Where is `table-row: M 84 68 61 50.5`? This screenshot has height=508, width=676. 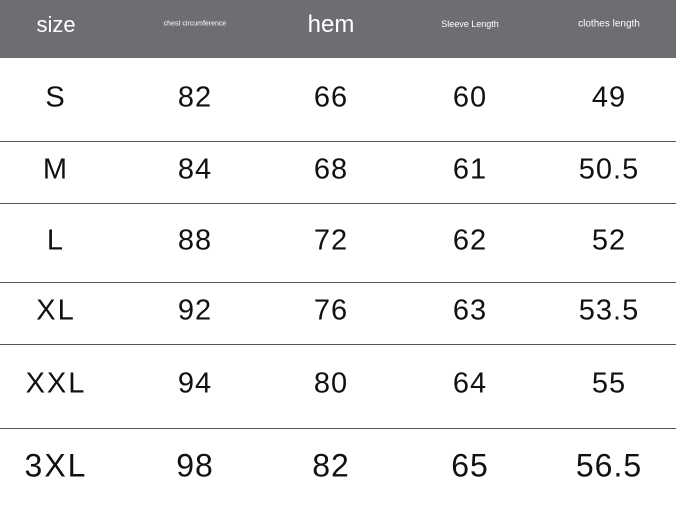
table-row: M 84 68 61 50.5 is located at coordinates (338, 172).